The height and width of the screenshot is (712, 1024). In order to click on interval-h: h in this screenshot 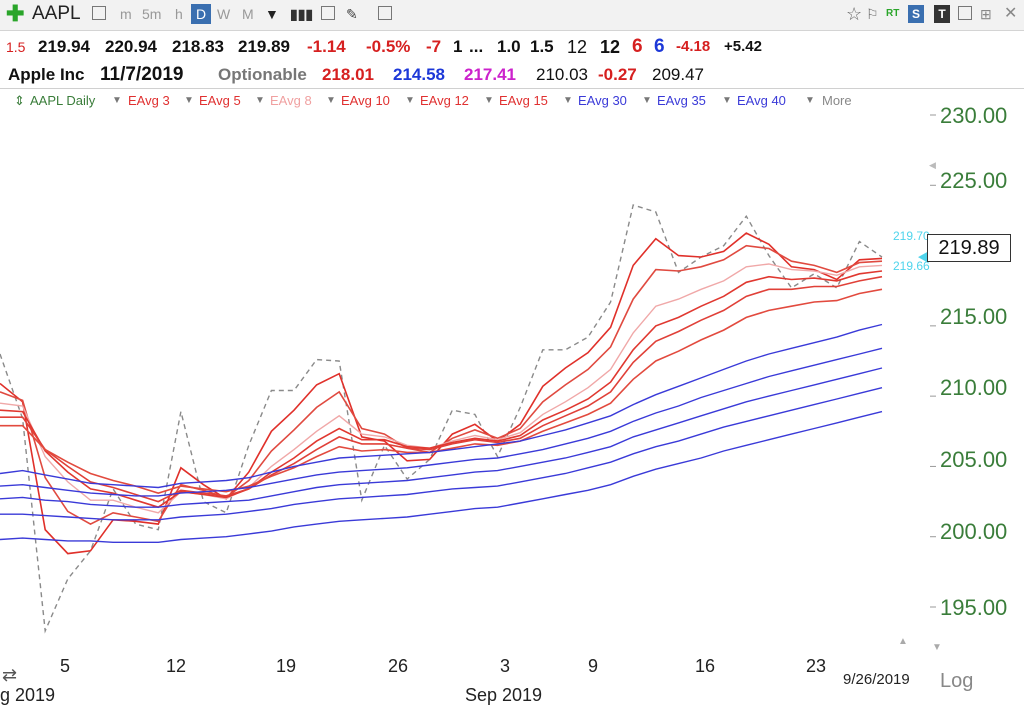, I will do `click(179, 14)`.